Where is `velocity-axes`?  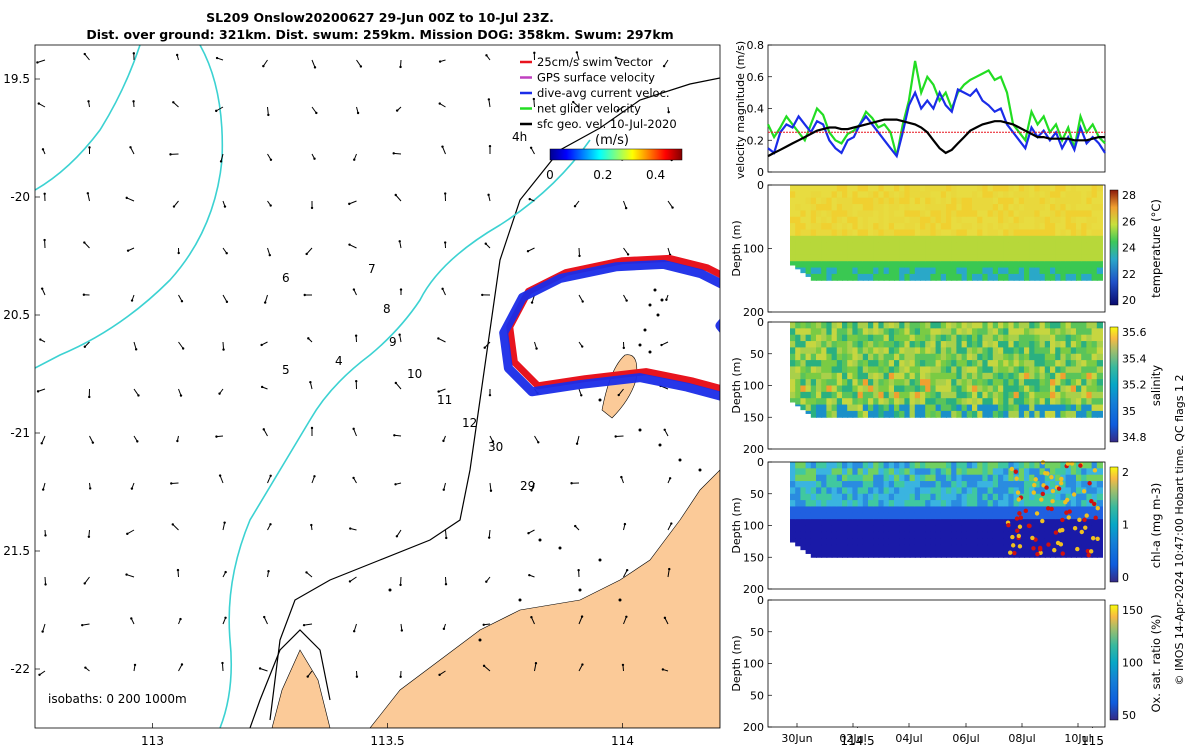
velocity-axes is located at coordinates (936, 108).